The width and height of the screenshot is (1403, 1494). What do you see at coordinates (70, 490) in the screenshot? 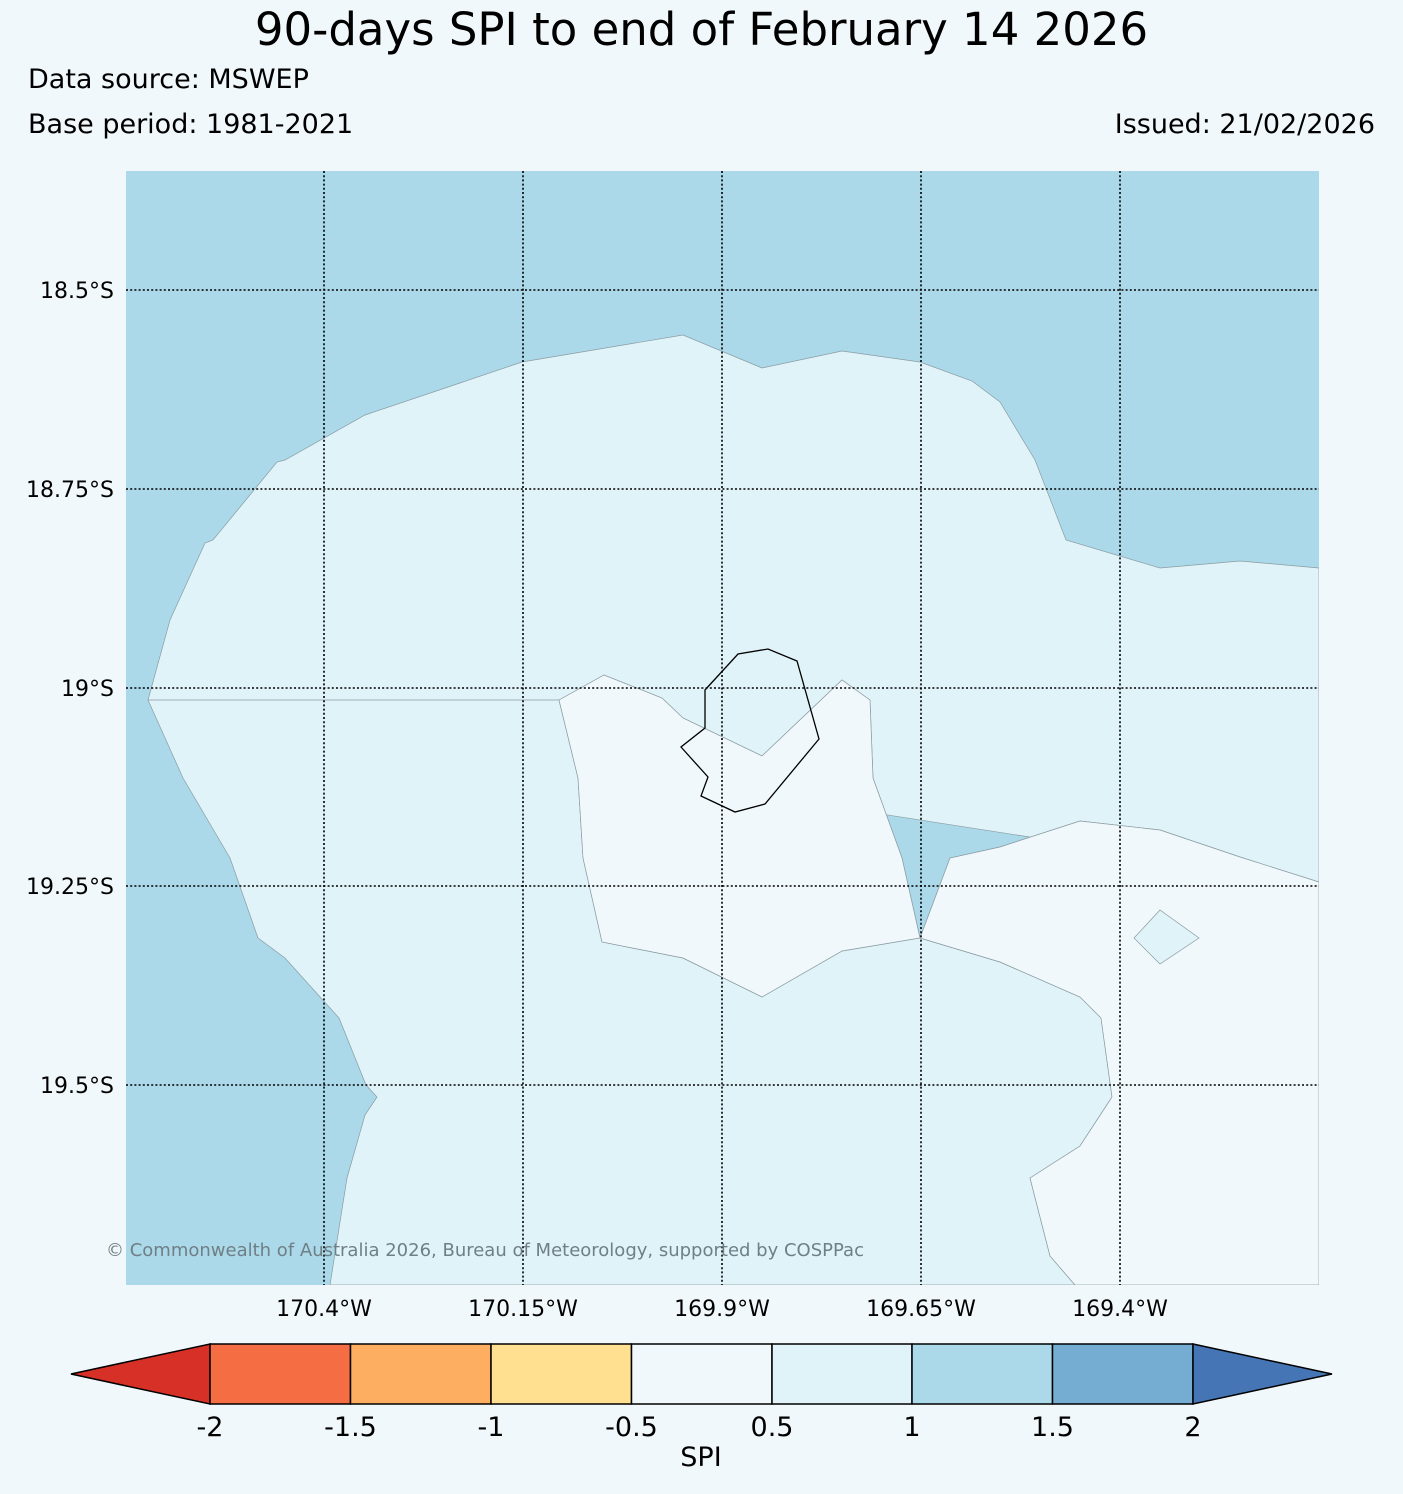
I see `lat-label-18-75: 18.75°S` at bounding box center [70, 490].